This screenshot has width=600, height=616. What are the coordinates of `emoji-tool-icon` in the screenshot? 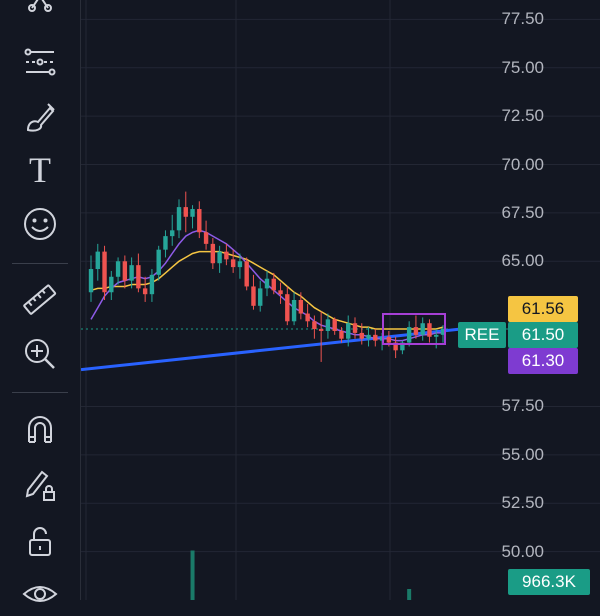 It's located at (40, 224).